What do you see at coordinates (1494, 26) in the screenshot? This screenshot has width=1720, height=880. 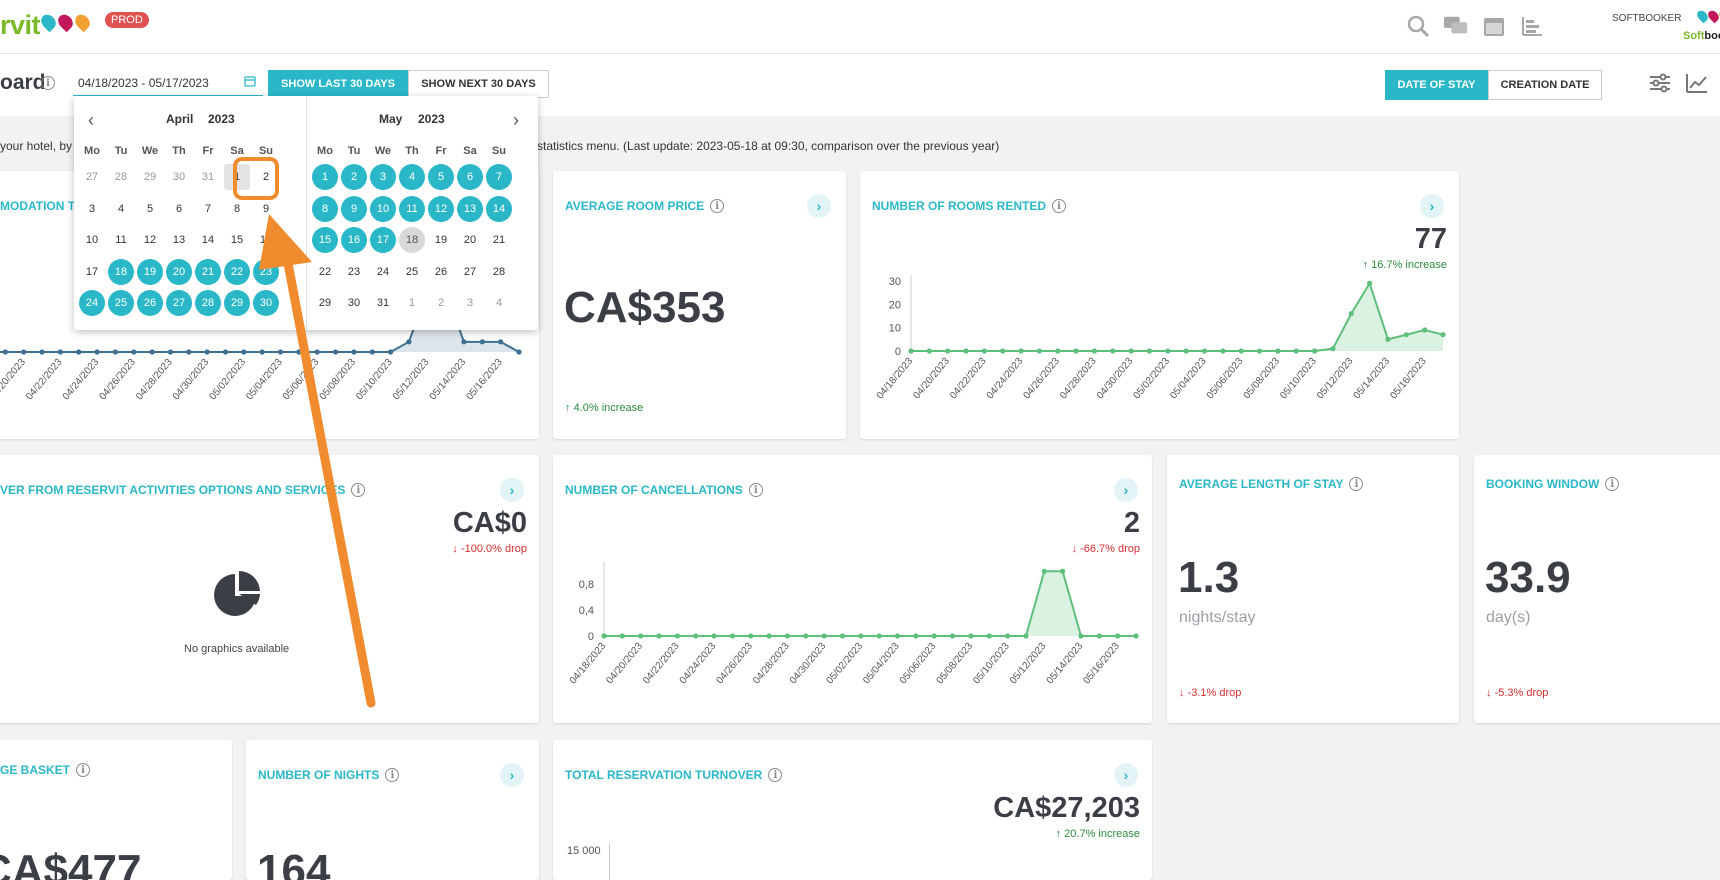 I see `calendar-icon` at bounding box center [1494, 26].